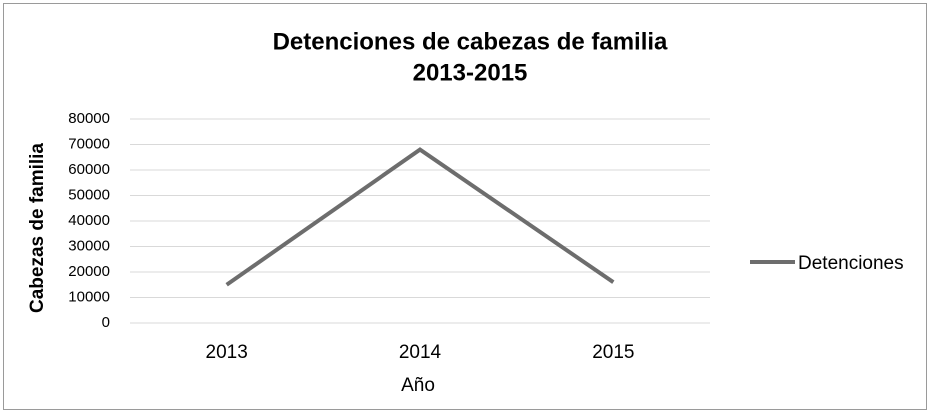 The width and height of the screenshot is (930, 413). I want to click on line-series, so click(420, 217).